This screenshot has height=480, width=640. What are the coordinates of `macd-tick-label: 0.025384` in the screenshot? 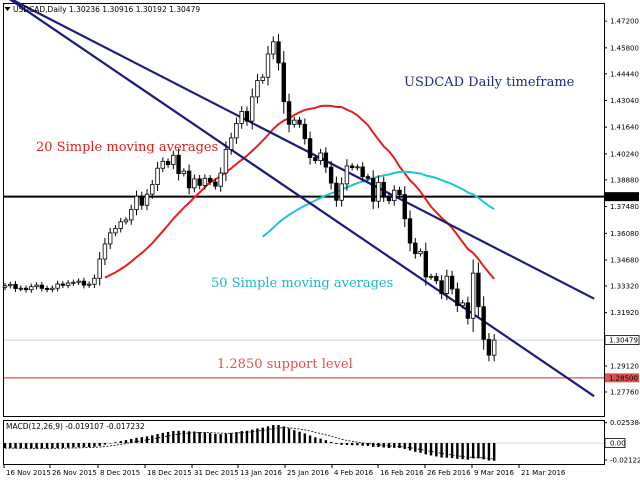 It's located at (625, 423).